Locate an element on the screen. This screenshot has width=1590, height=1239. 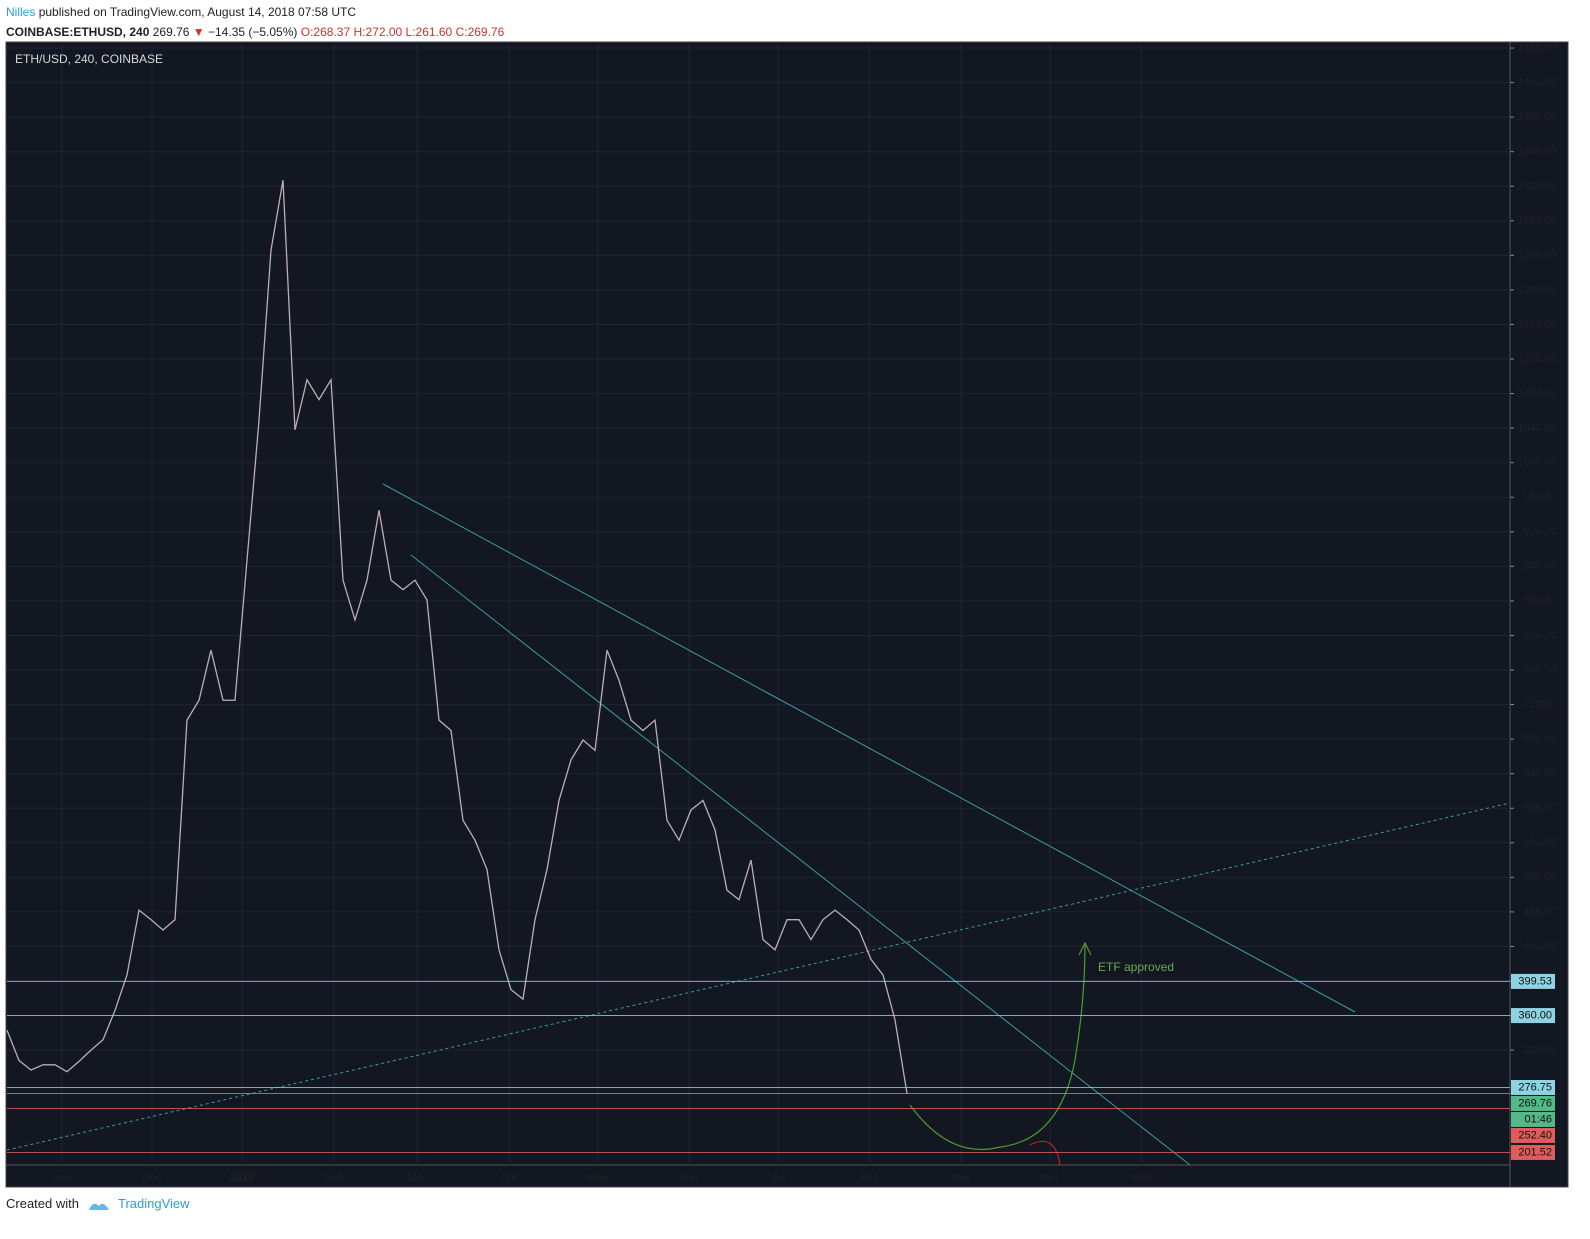
price-label: 399.53 is located at coordinates (1535, 981).